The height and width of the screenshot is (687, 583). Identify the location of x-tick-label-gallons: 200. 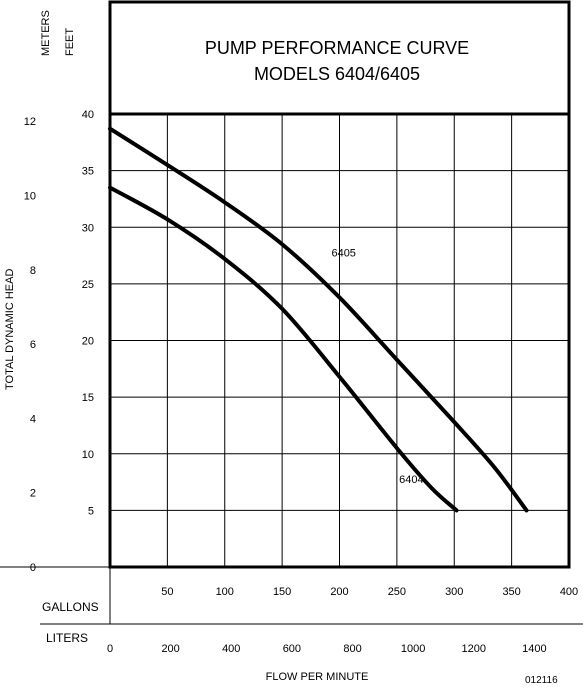
(339, 592).